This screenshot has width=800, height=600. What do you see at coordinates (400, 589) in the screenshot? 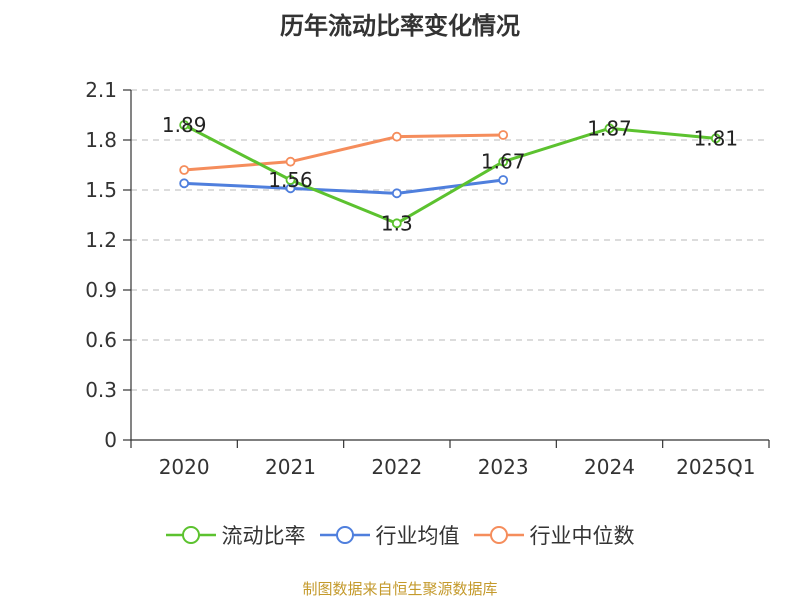
I see `data-source-note: 制图数据来自恒生聚源数据库` at bounding box center [400, 589].